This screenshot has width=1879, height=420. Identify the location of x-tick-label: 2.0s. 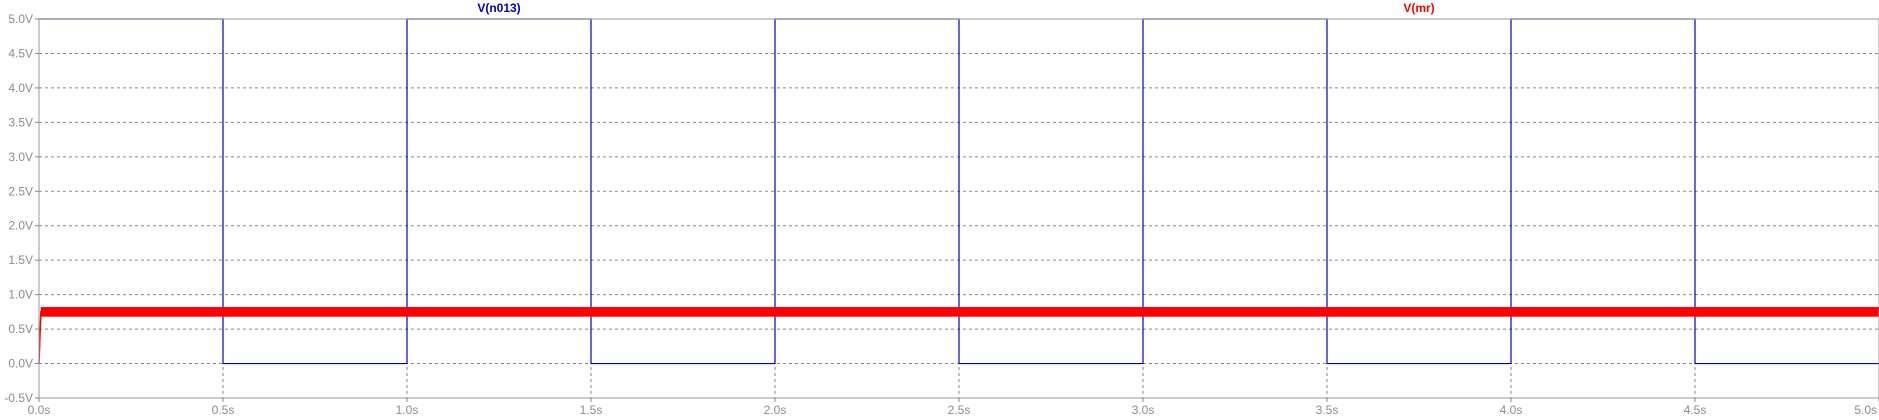
(775, 409).